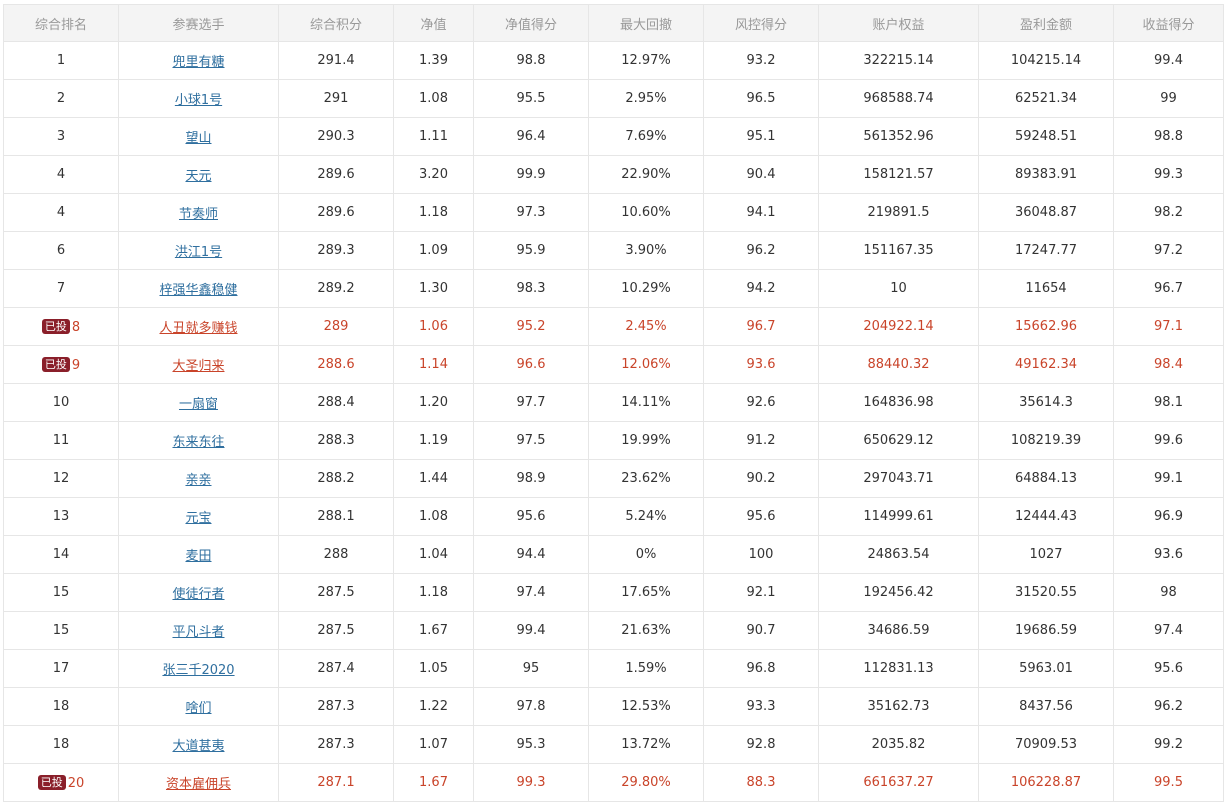 Image resolution: width=1226 pixels, height=806 pixels. What do you see at coordinates (61, 212) in the screenshot?
I see `rank-value: 4` at bounding box center [61, 212].